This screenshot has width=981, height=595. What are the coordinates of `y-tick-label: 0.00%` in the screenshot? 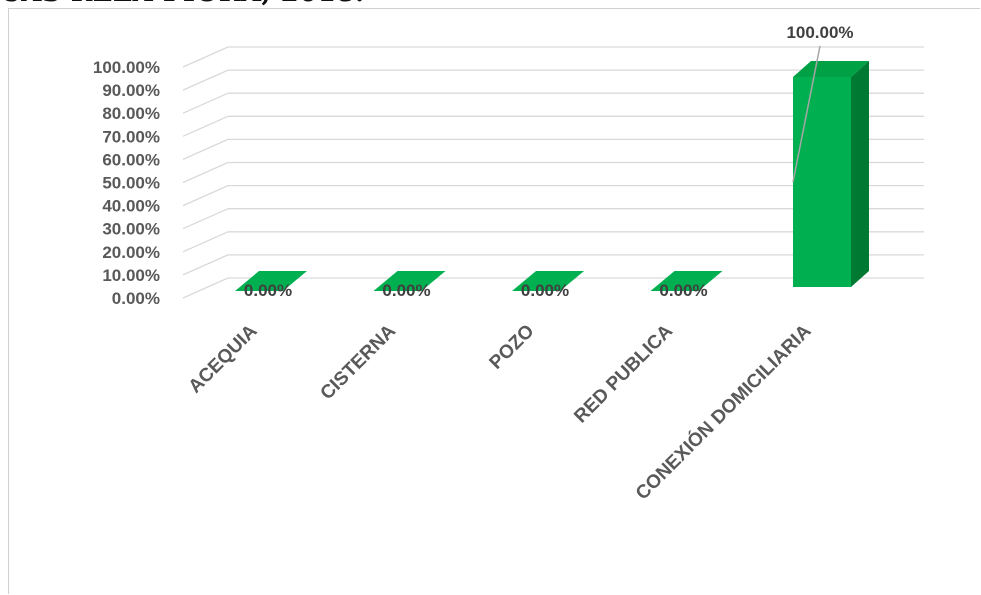 It's located at (136, 298).